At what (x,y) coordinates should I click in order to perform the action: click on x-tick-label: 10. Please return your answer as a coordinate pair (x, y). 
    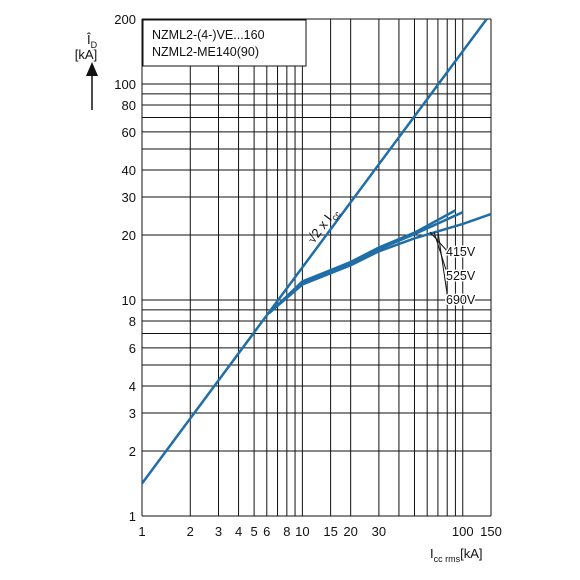
    Looking at the image, I should click on (302, 531).